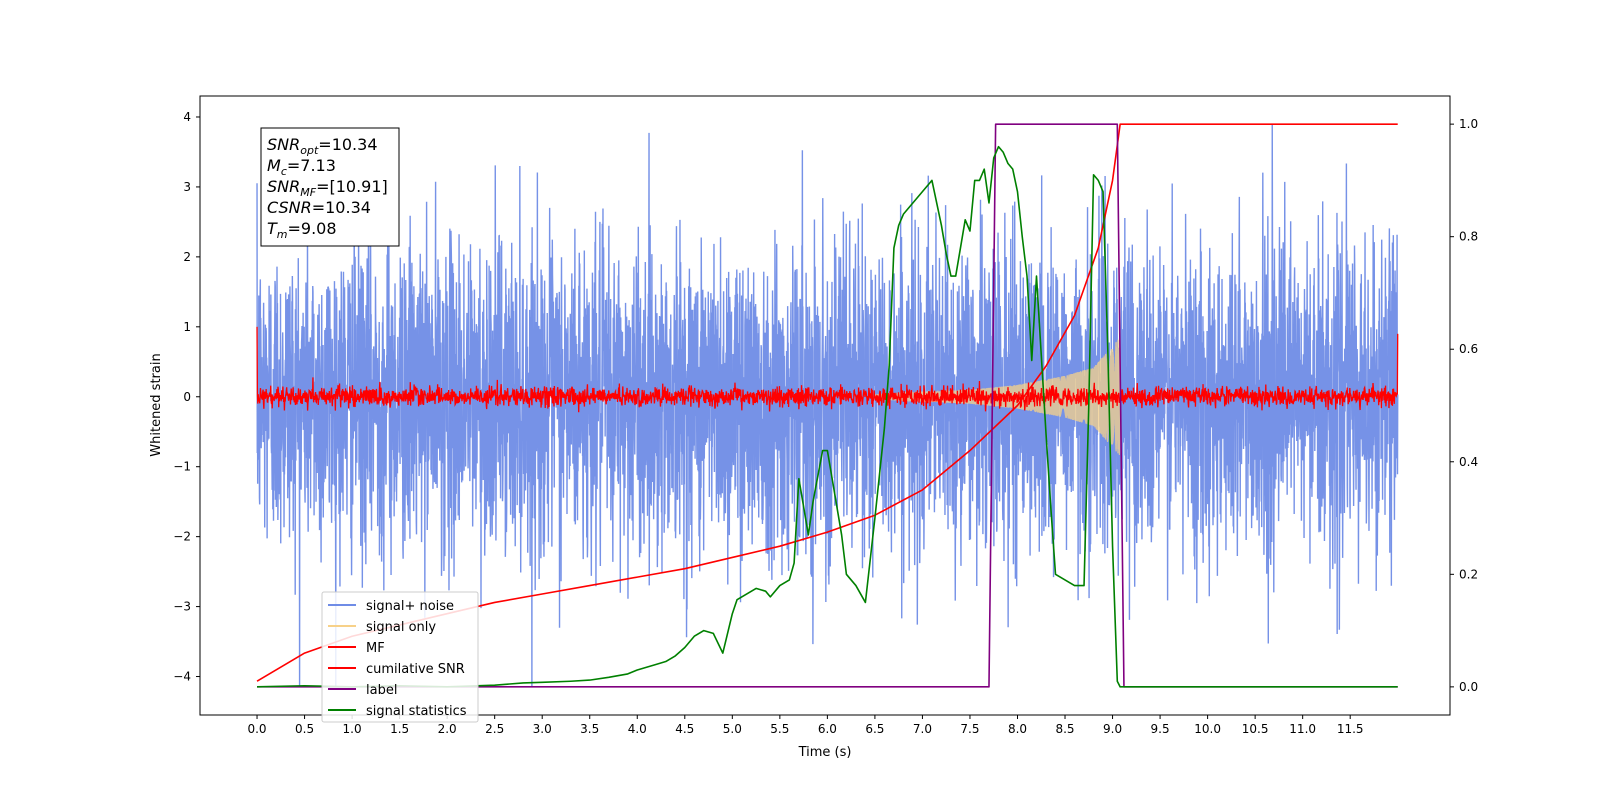  What do you see at coordinates (1207, 729) in the screenshot?
I see `x-tick-label: 10.0` at bounding box center [1207, 729].